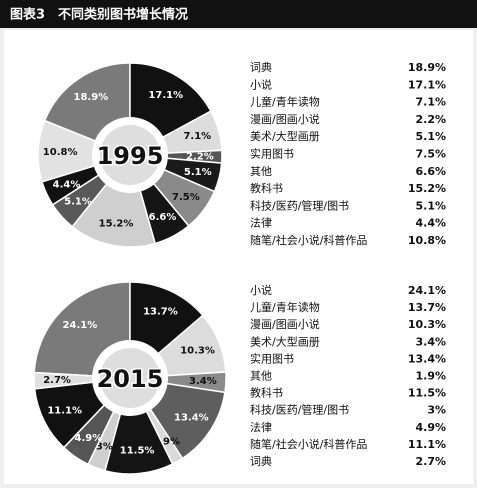  Describe the element at coordinates (203, 381) in the screenshot. I see `slice-label: 3.4%` at that location.